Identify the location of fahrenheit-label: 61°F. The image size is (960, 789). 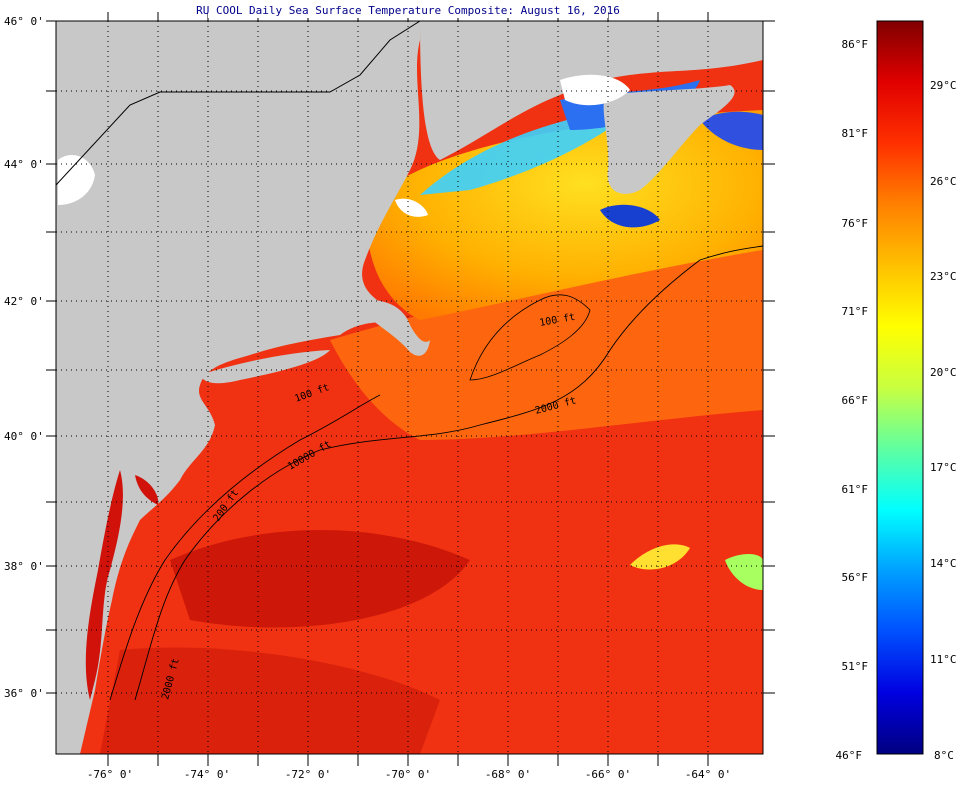
(855, 489).